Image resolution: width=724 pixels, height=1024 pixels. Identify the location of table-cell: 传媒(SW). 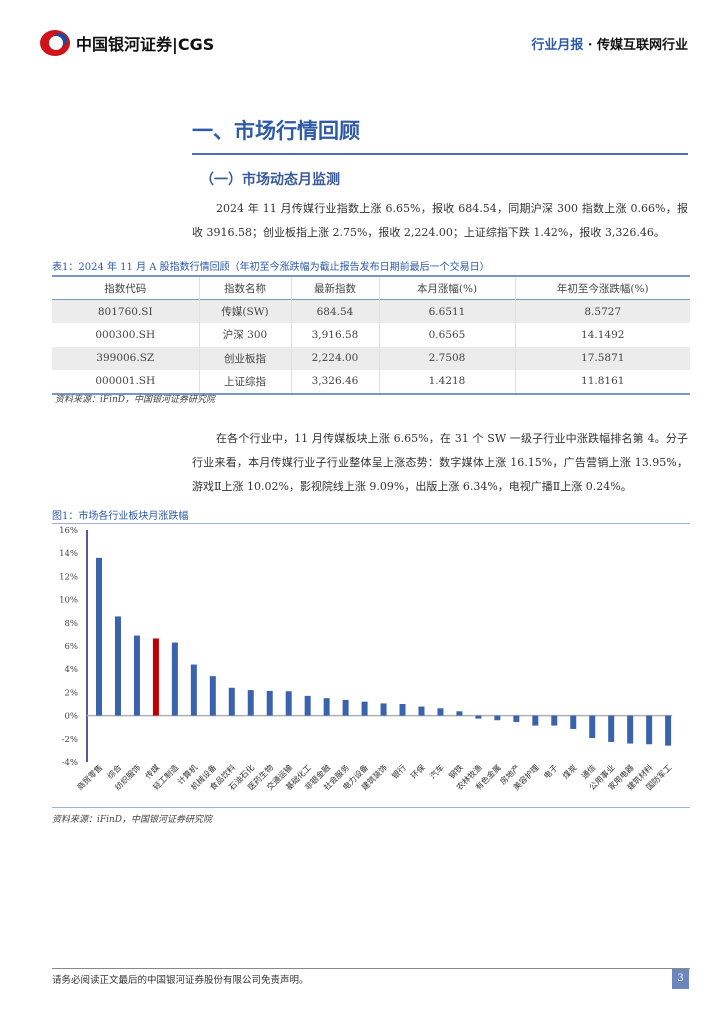
(244, 311).